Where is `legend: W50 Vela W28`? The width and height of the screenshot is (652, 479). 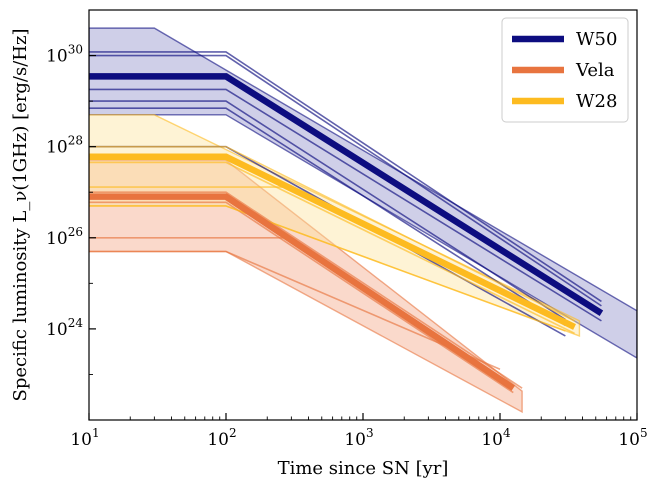
legend: W50 Vela W28 is located at coordinates (565, 70).